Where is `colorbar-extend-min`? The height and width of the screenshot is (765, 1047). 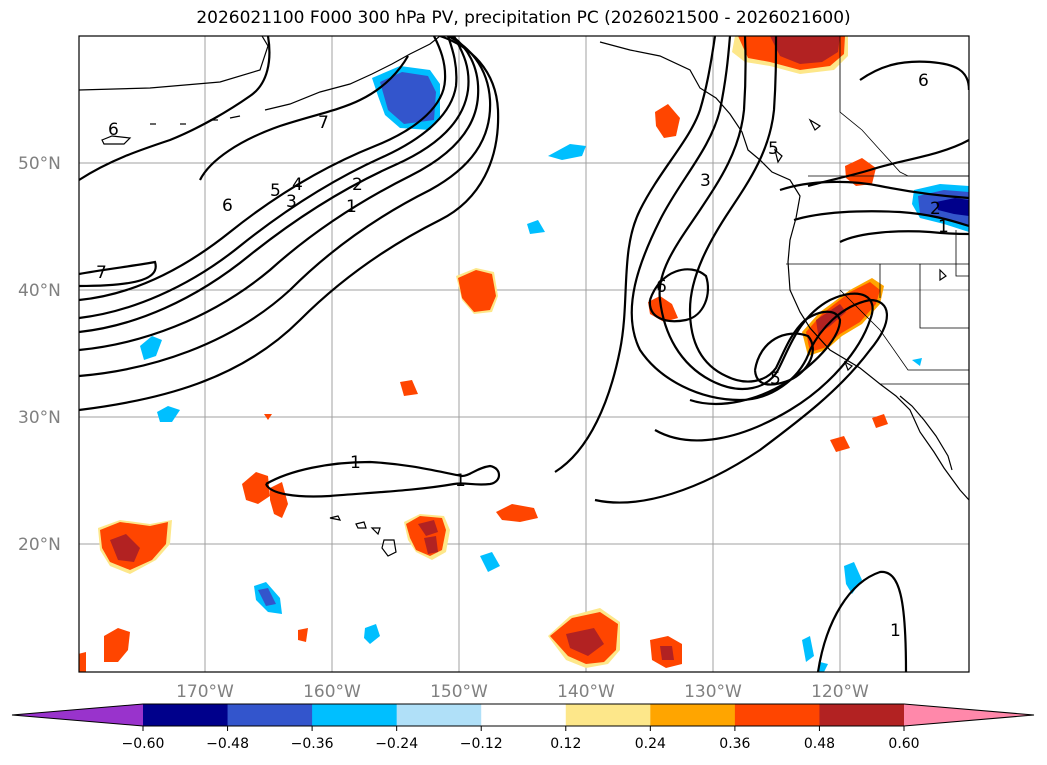 colorbar-extend-min is located at coordinates (77, 715).